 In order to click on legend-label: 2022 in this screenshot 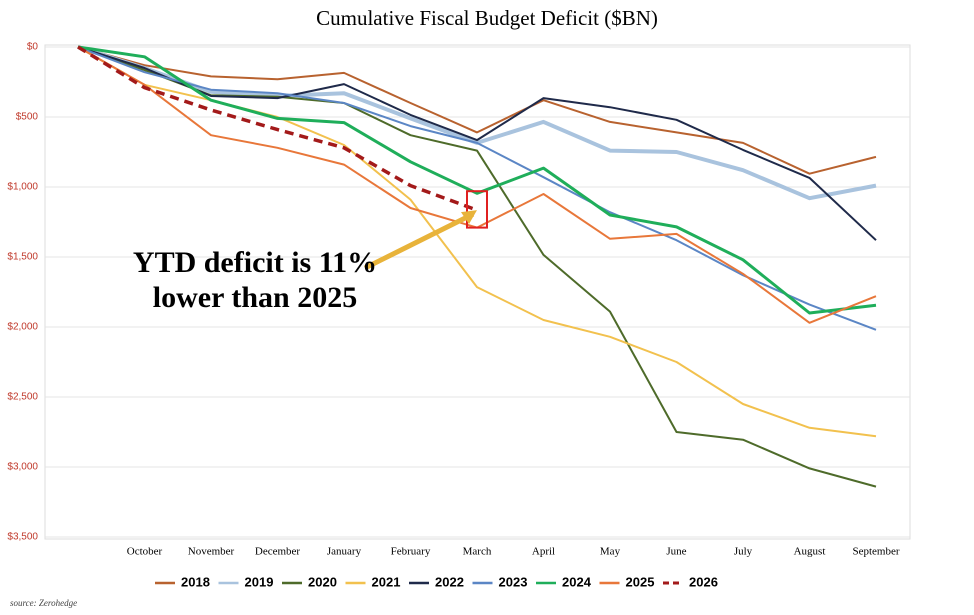, I will do `click(449, 581)`.